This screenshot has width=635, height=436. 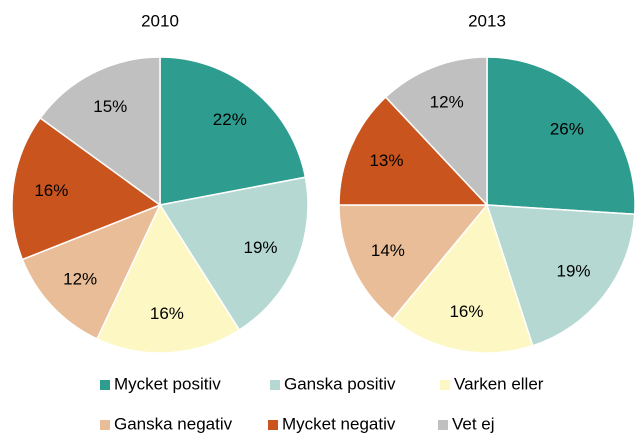 What do you see at coordinates (167, 383) in the screenshot?
I see `legend-label: Mycket positiv` at bounding box center [167, 383].